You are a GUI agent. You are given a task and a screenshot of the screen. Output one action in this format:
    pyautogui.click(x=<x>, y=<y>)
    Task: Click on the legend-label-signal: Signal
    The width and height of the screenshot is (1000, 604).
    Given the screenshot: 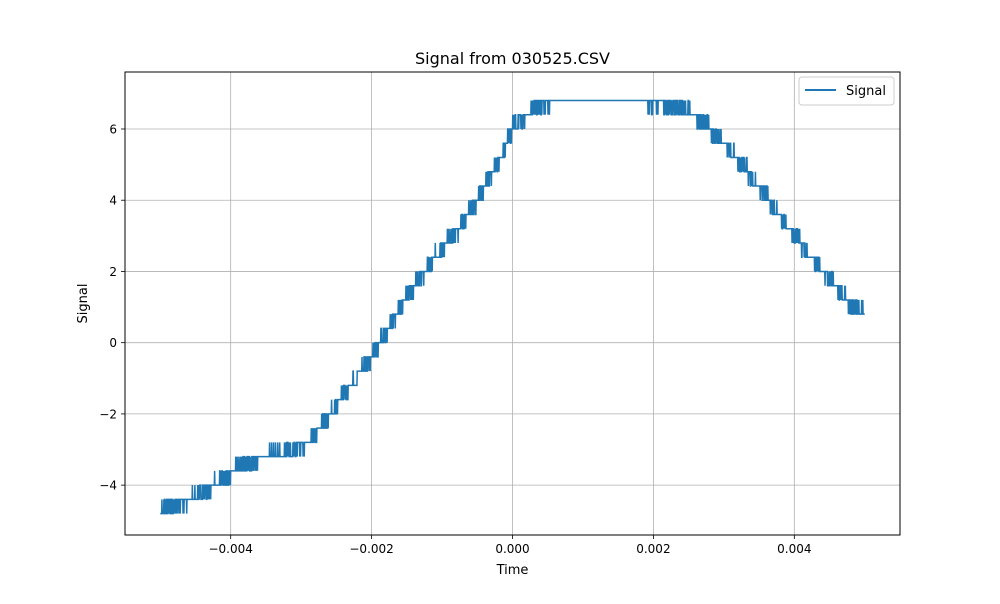 What is the action you would take?
    pyautogui.click(x=866, y=91)
    